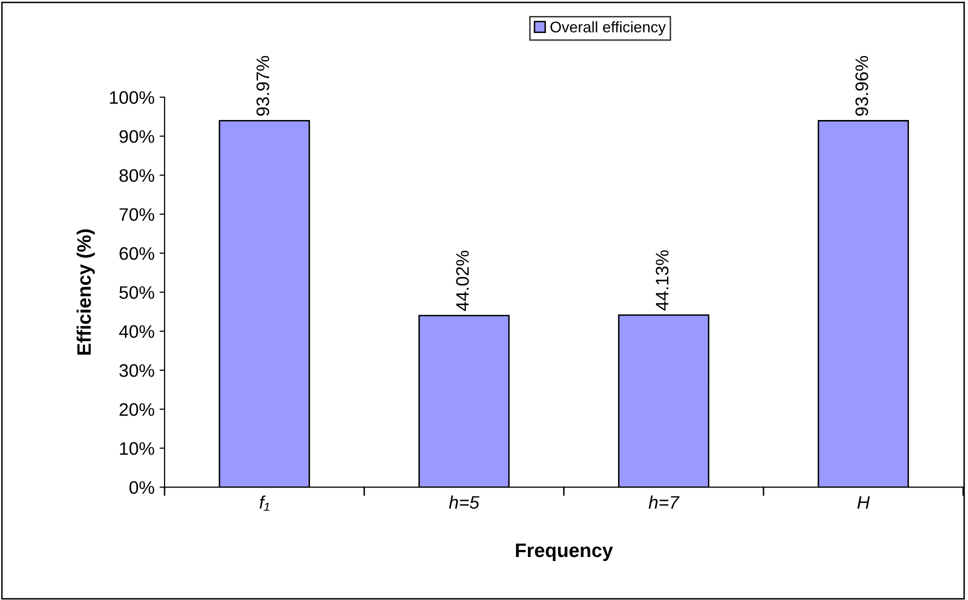 The image size is (968, 600). I want to click on x-tick-label: h=7, so click(664, 502).